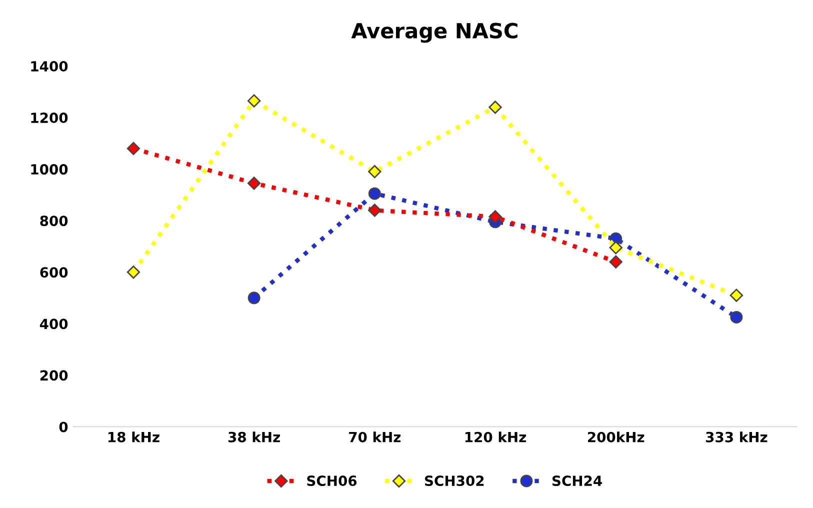 The height and width of the screenshot is (508, 813). What do you see at coordinates (54, 375) in the screenshot?
I see `y-tick-label: 200` at bounding box center [54, 375].